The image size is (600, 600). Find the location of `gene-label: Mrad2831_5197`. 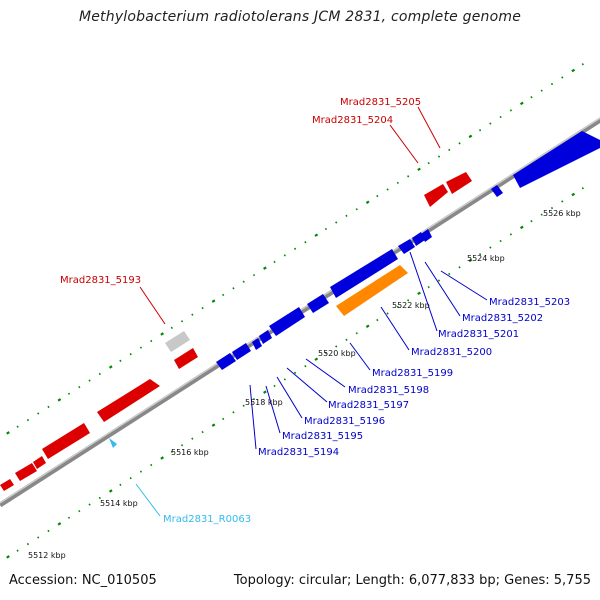

gene-label: Mrad2831_5197 is located at coordinates (368, 405).